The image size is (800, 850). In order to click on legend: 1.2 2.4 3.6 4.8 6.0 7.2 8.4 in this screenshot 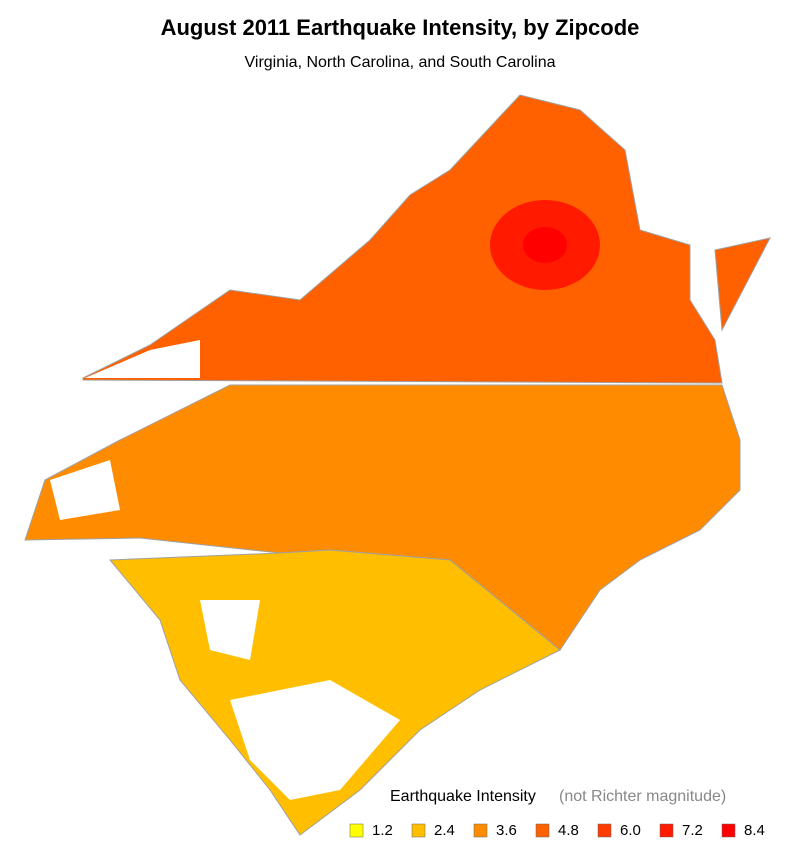, I will do `click(557, 830)`.